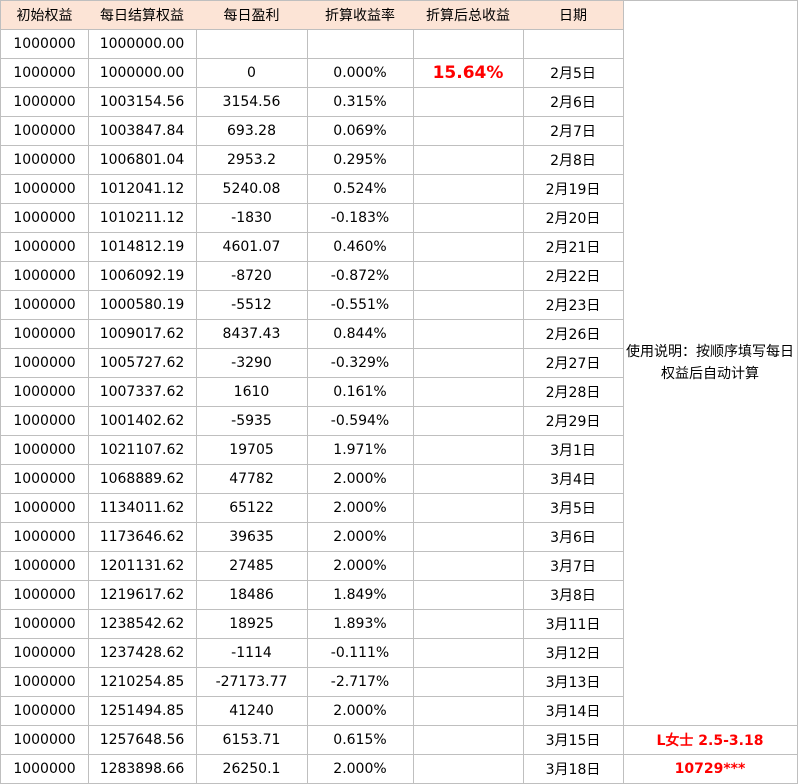  Describe the element at coordinates (251, 594) in the screenshot. I see `cell-text: 18486` at that location.